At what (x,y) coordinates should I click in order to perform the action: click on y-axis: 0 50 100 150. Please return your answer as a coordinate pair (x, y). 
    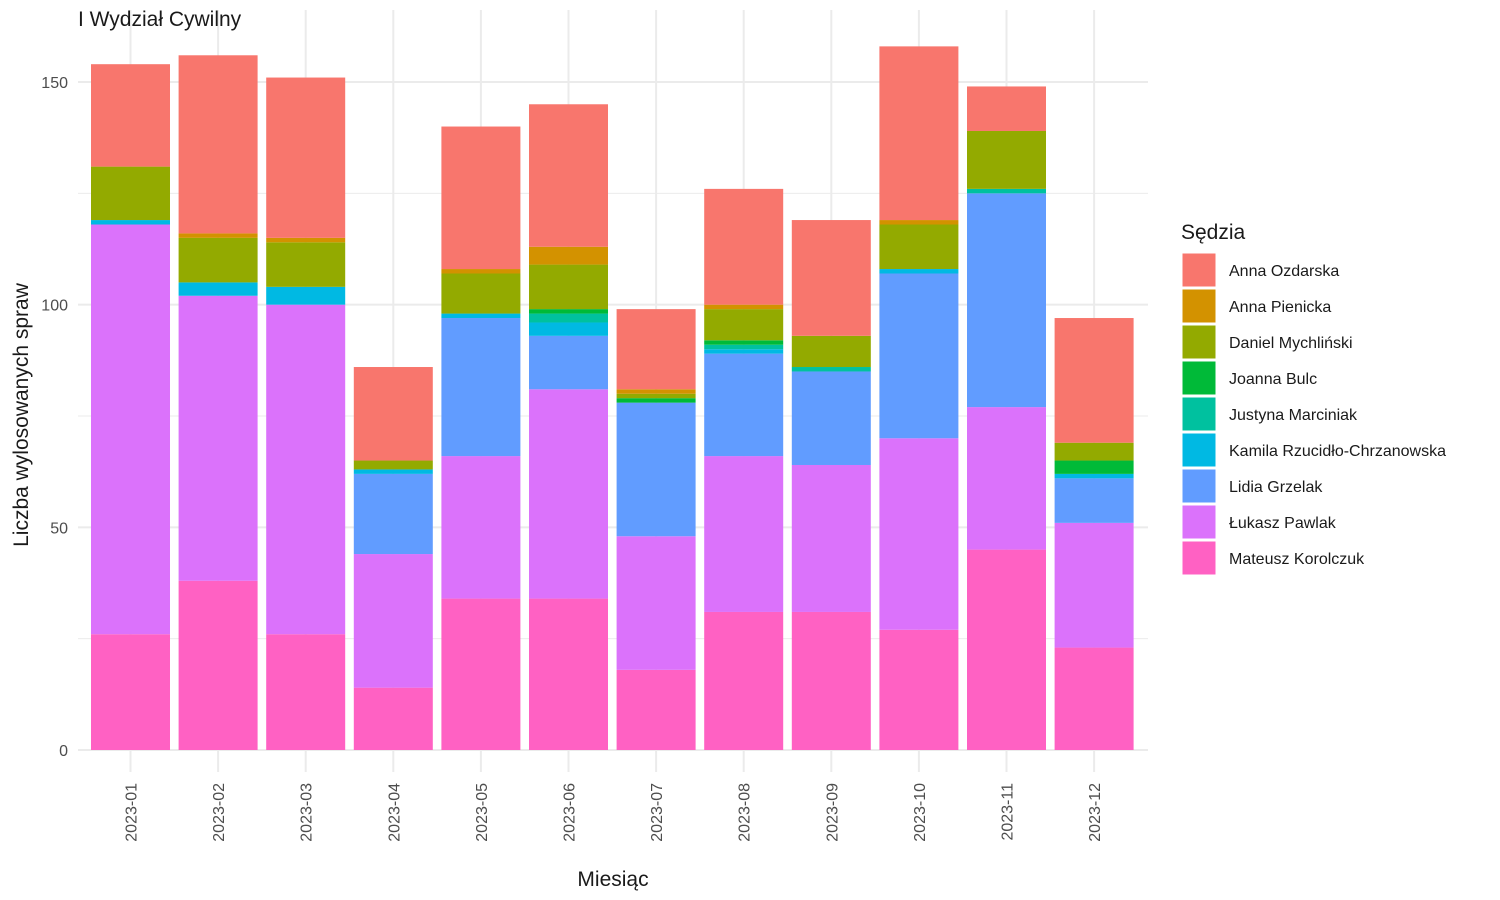
    Looking at the image, I should click on (54, 417).